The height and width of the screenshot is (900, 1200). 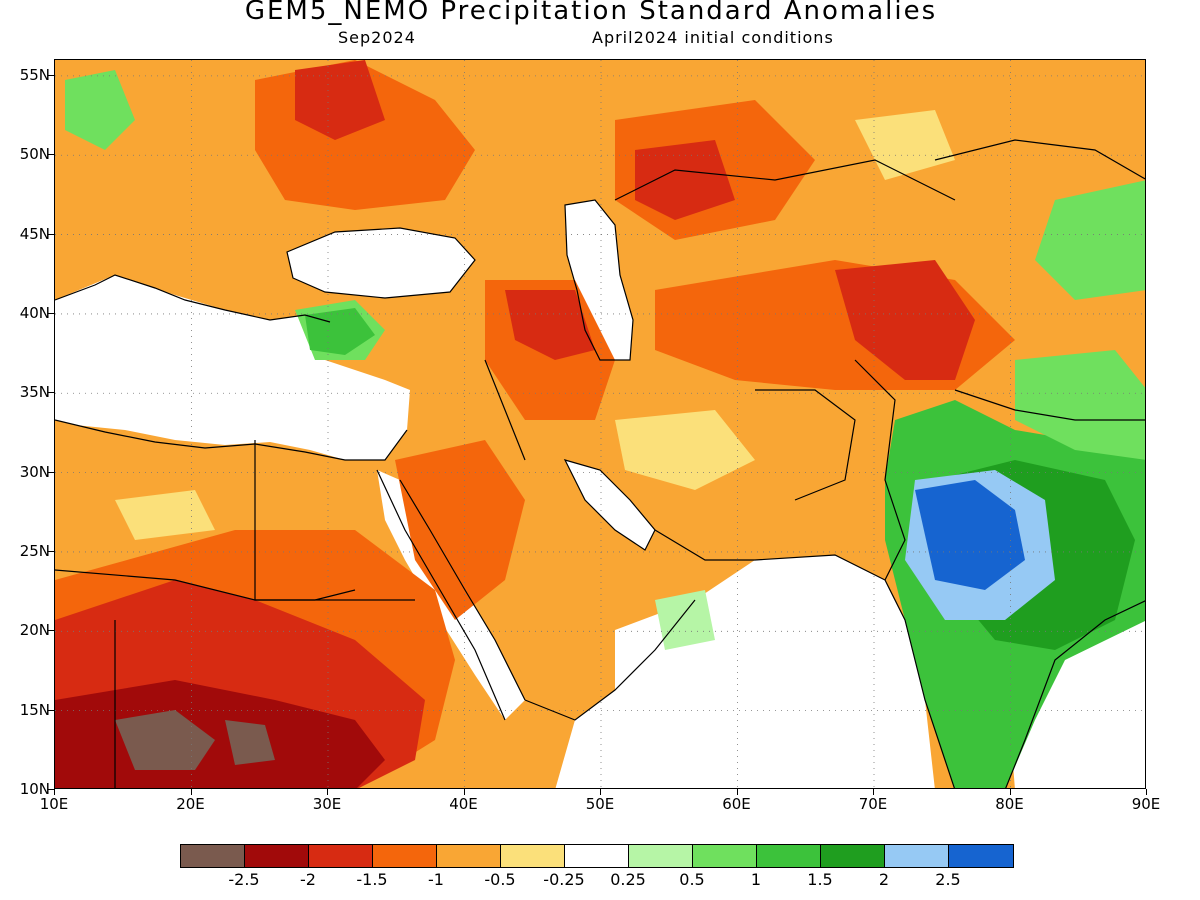 What do you see at coordinates (884, 879) in the screenshot?
I see `colorbar-label: 2` at bounding box center [884, 879].